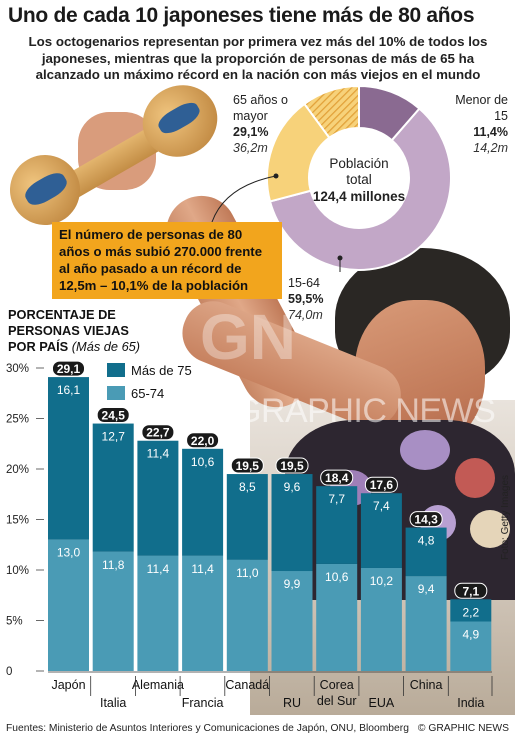 This screenshot has width=515, height=742. What do you see at coordinates (304, 283) in the screenshot?
I see `donut-label-15-64-name: 15-64` at bounding box center [304, 283].